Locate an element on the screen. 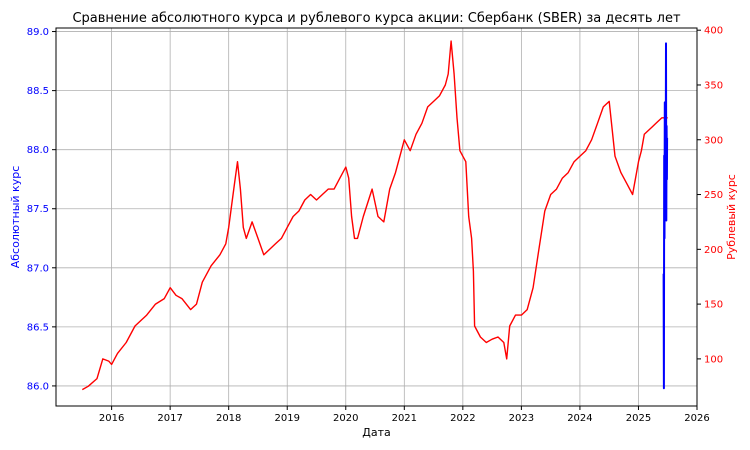 This screenshot has width=750, height=450. y-left-tick-label: 88.0 is located at coordinates (38, 150).